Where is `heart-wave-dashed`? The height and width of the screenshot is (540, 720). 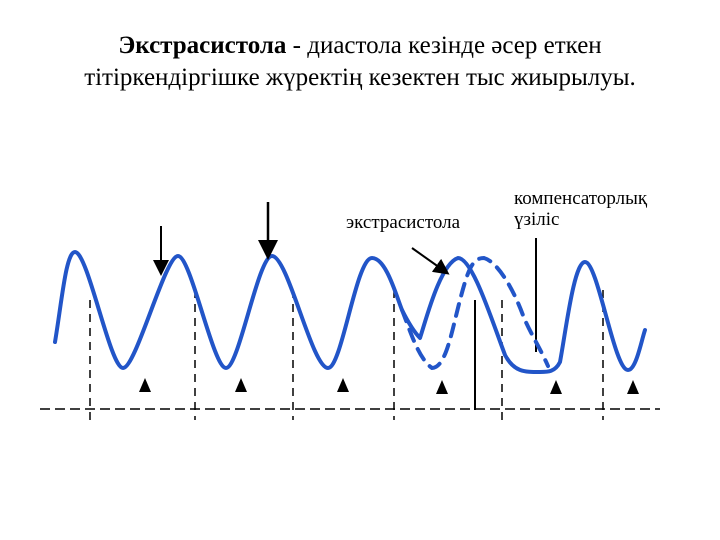
heart-wave-dashed is located at coordinates (475, 313).